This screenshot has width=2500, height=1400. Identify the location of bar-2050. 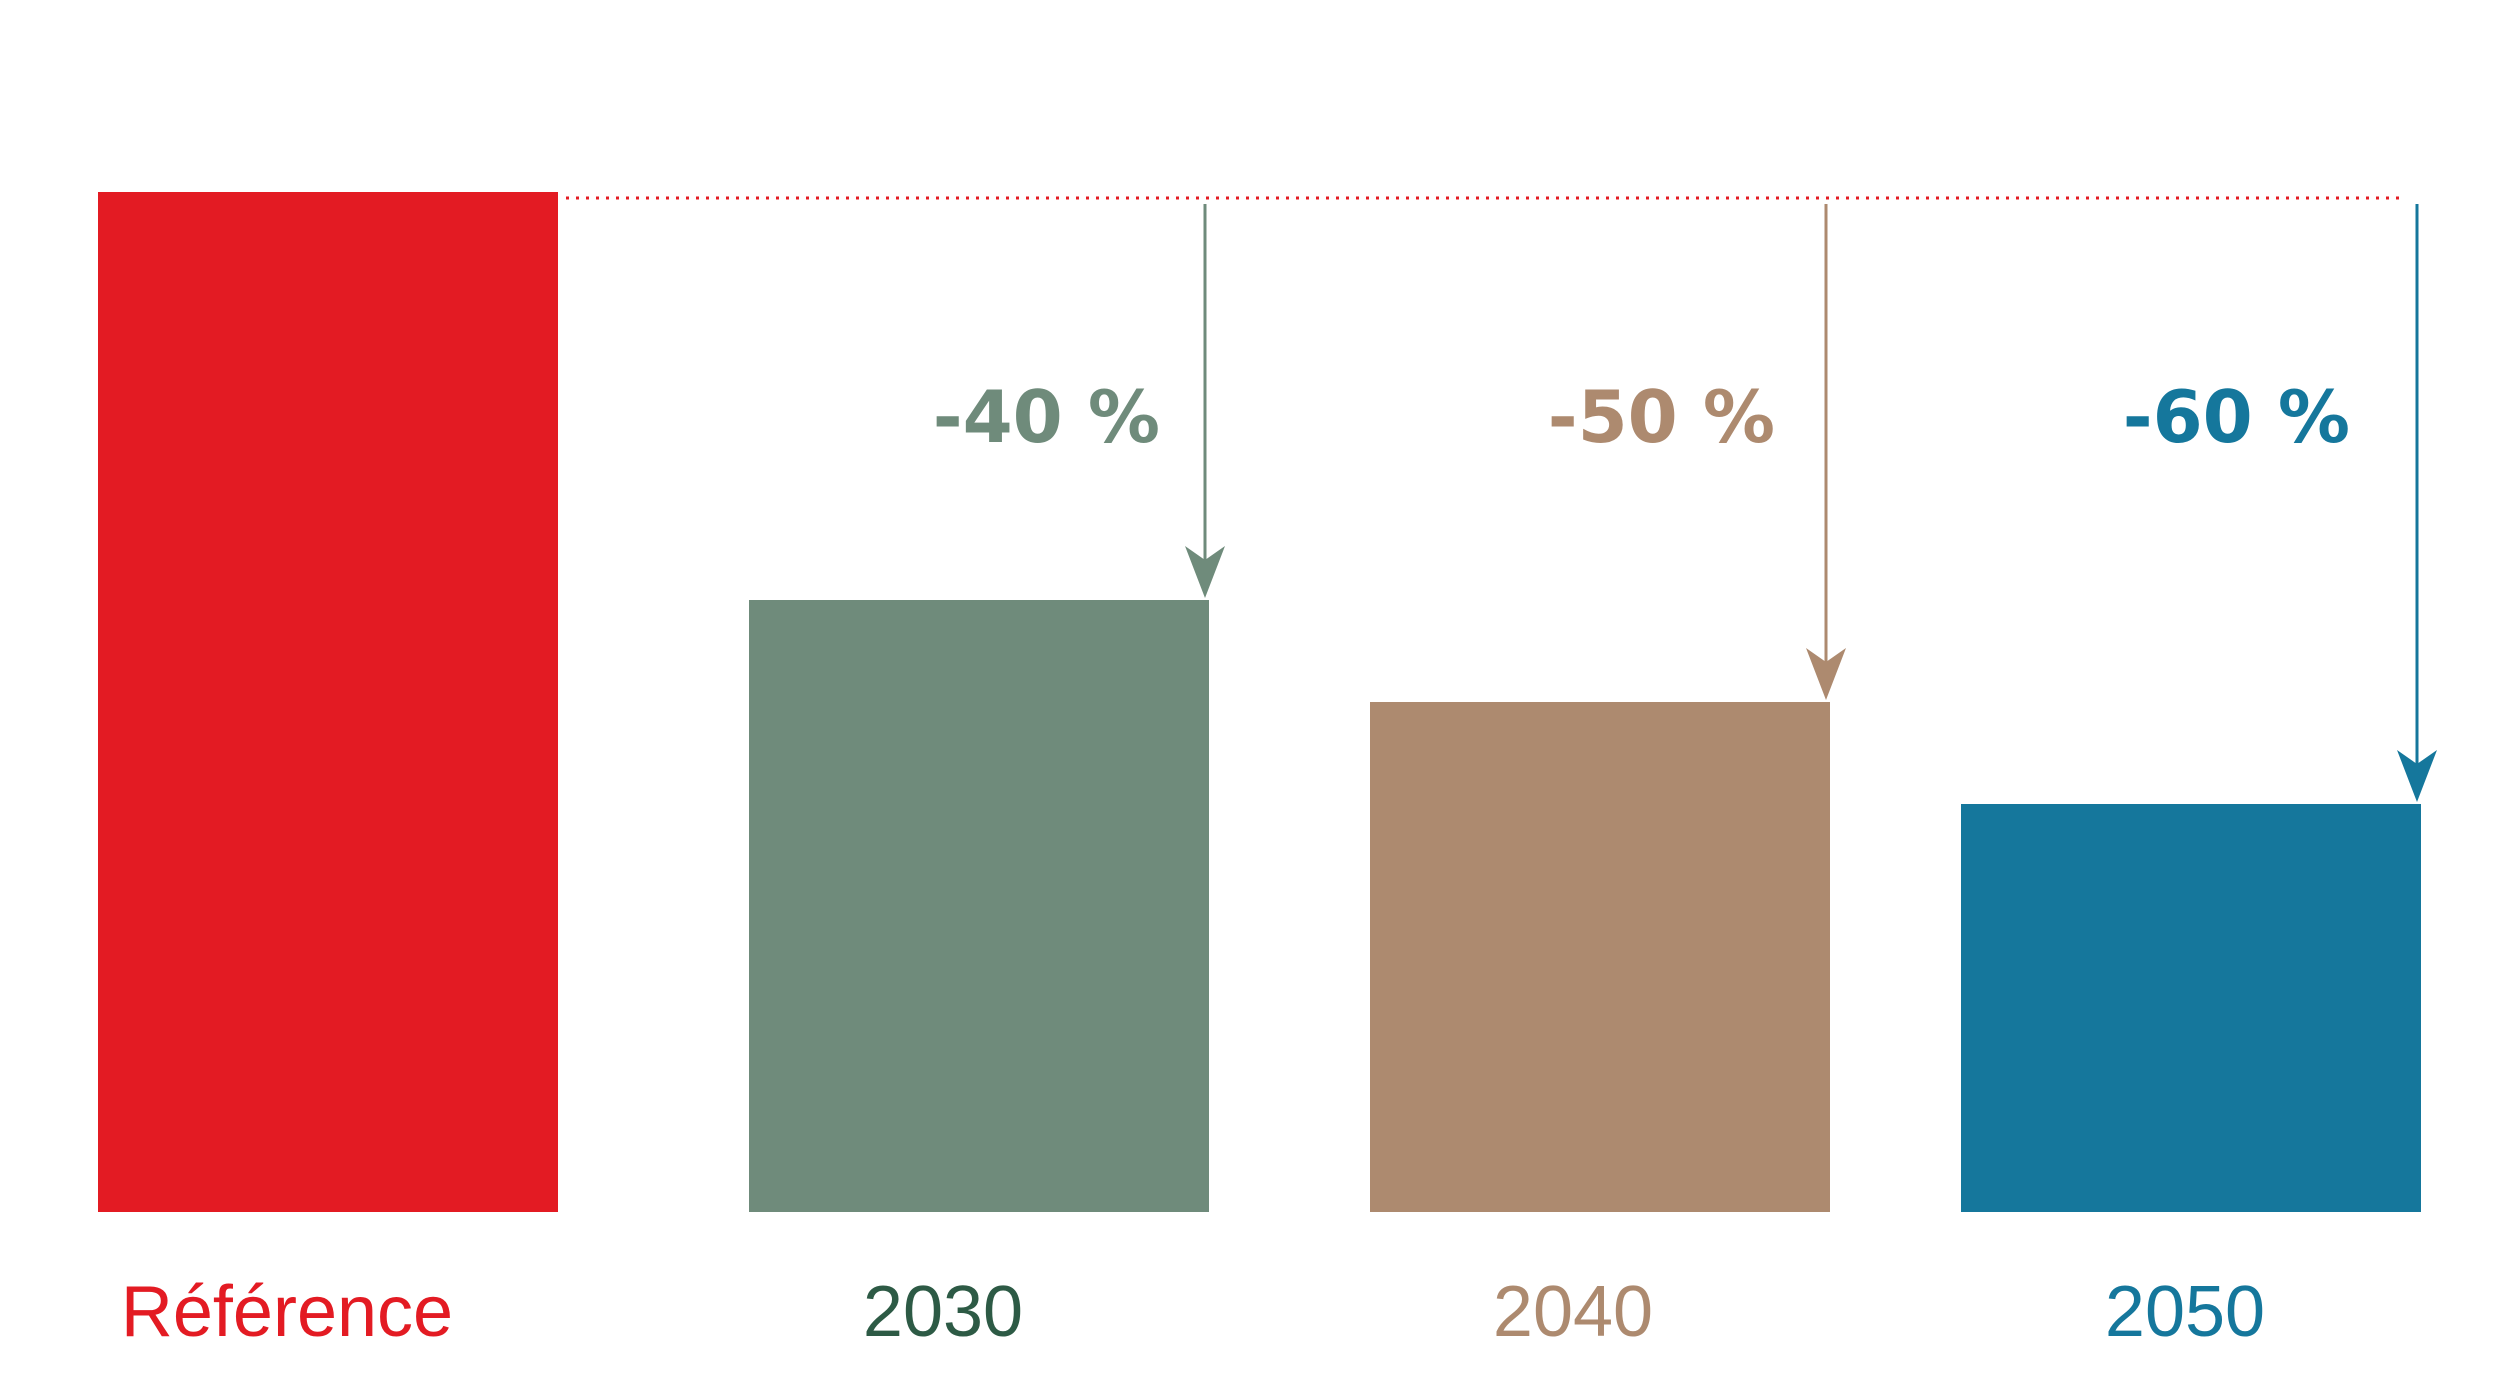
(2191, 1008).